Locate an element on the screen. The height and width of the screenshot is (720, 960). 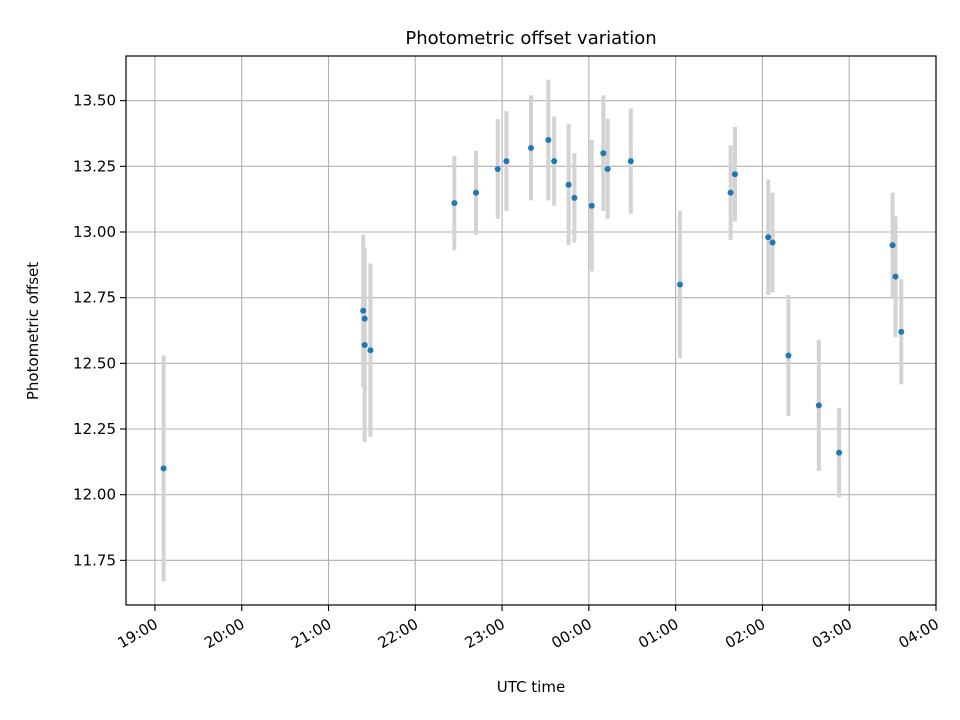
y-tick-label: 12.75 is located at coordinates (94, 298).